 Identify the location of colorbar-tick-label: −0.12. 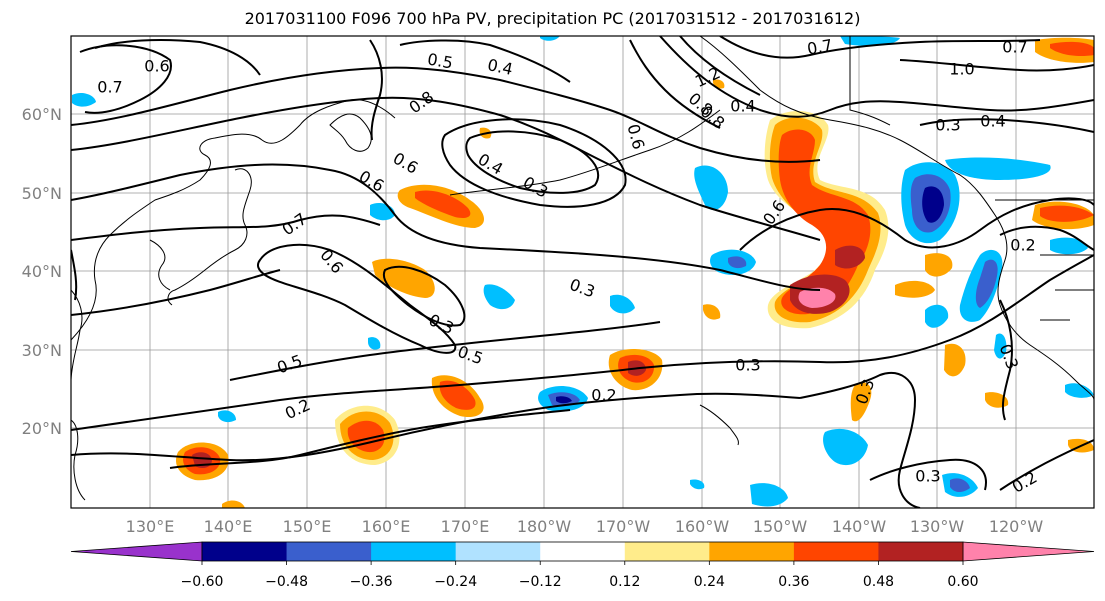
(540, 582).